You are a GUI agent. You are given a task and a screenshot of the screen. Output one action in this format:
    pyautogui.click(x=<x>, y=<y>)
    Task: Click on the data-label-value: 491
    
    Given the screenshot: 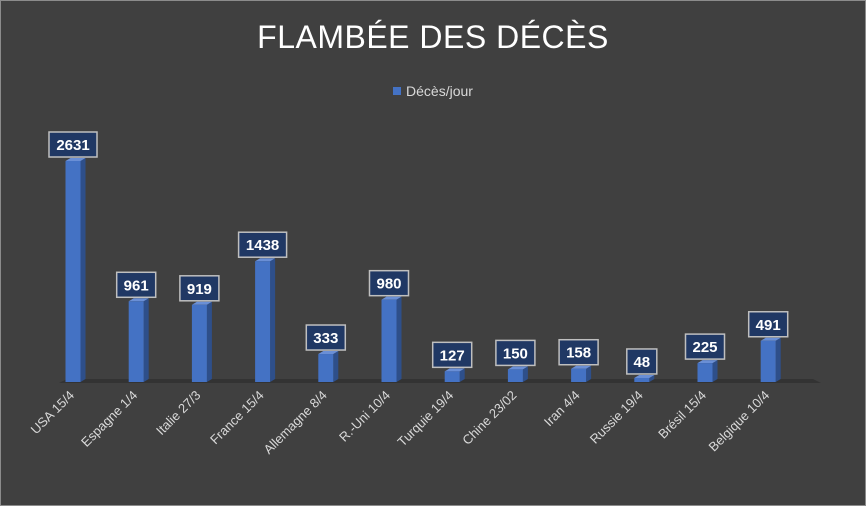 What is the action you would take?
    pyautogui.click(x=768, y=325)
    